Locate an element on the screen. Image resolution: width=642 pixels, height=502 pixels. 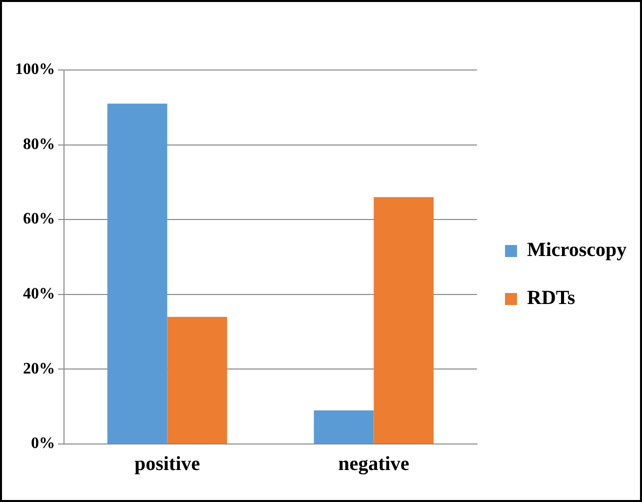
y-tick-label: 20% is located at coordinates (39, 369).